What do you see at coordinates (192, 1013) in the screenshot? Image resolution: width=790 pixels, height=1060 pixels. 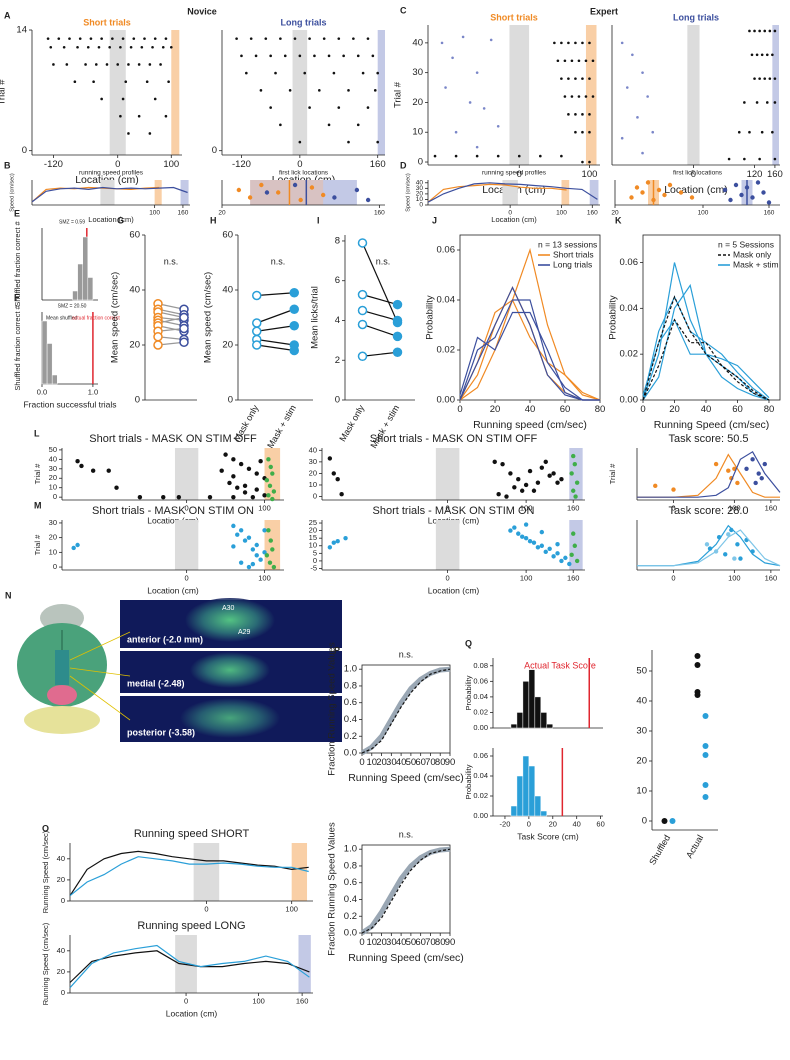 I see `x-axis-label: Location (cm)` at bounding box center [192, 1013].